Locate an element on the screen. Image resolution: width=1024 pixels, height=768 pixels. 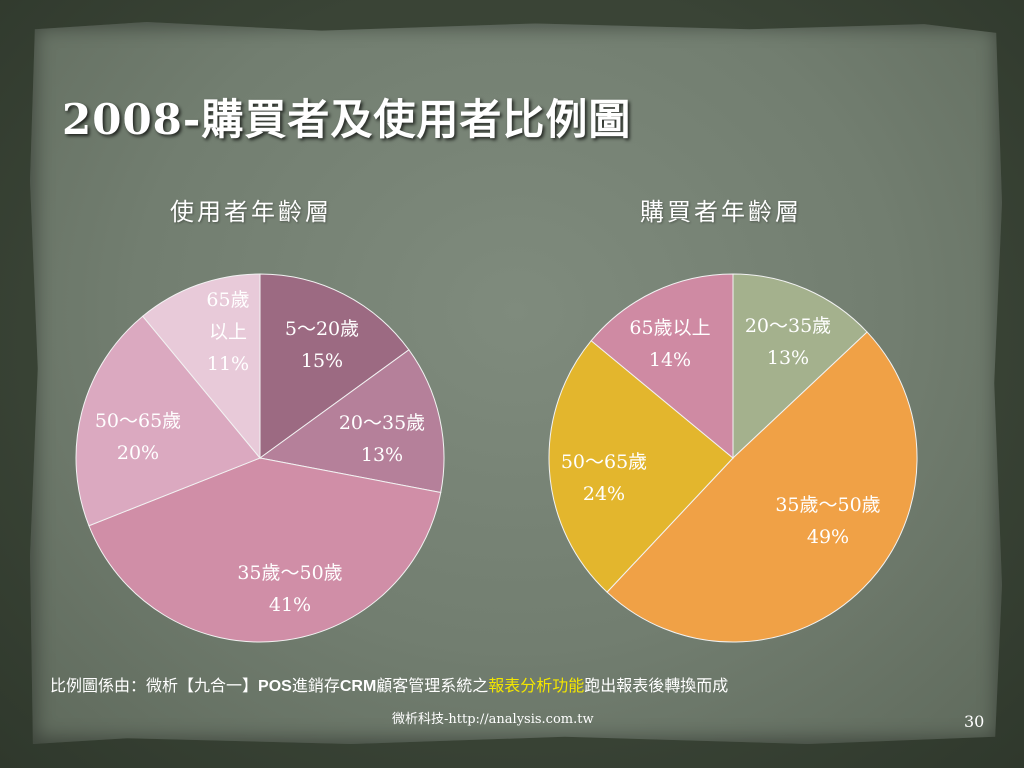
pie-slice-label: 35歲～50歲 41% is located at coordinates (289, 589).